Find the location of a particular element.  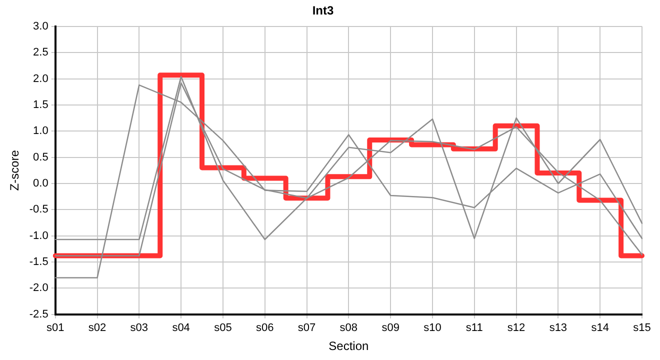

x-tick-label: s05 is located at coordinates (223, 328).